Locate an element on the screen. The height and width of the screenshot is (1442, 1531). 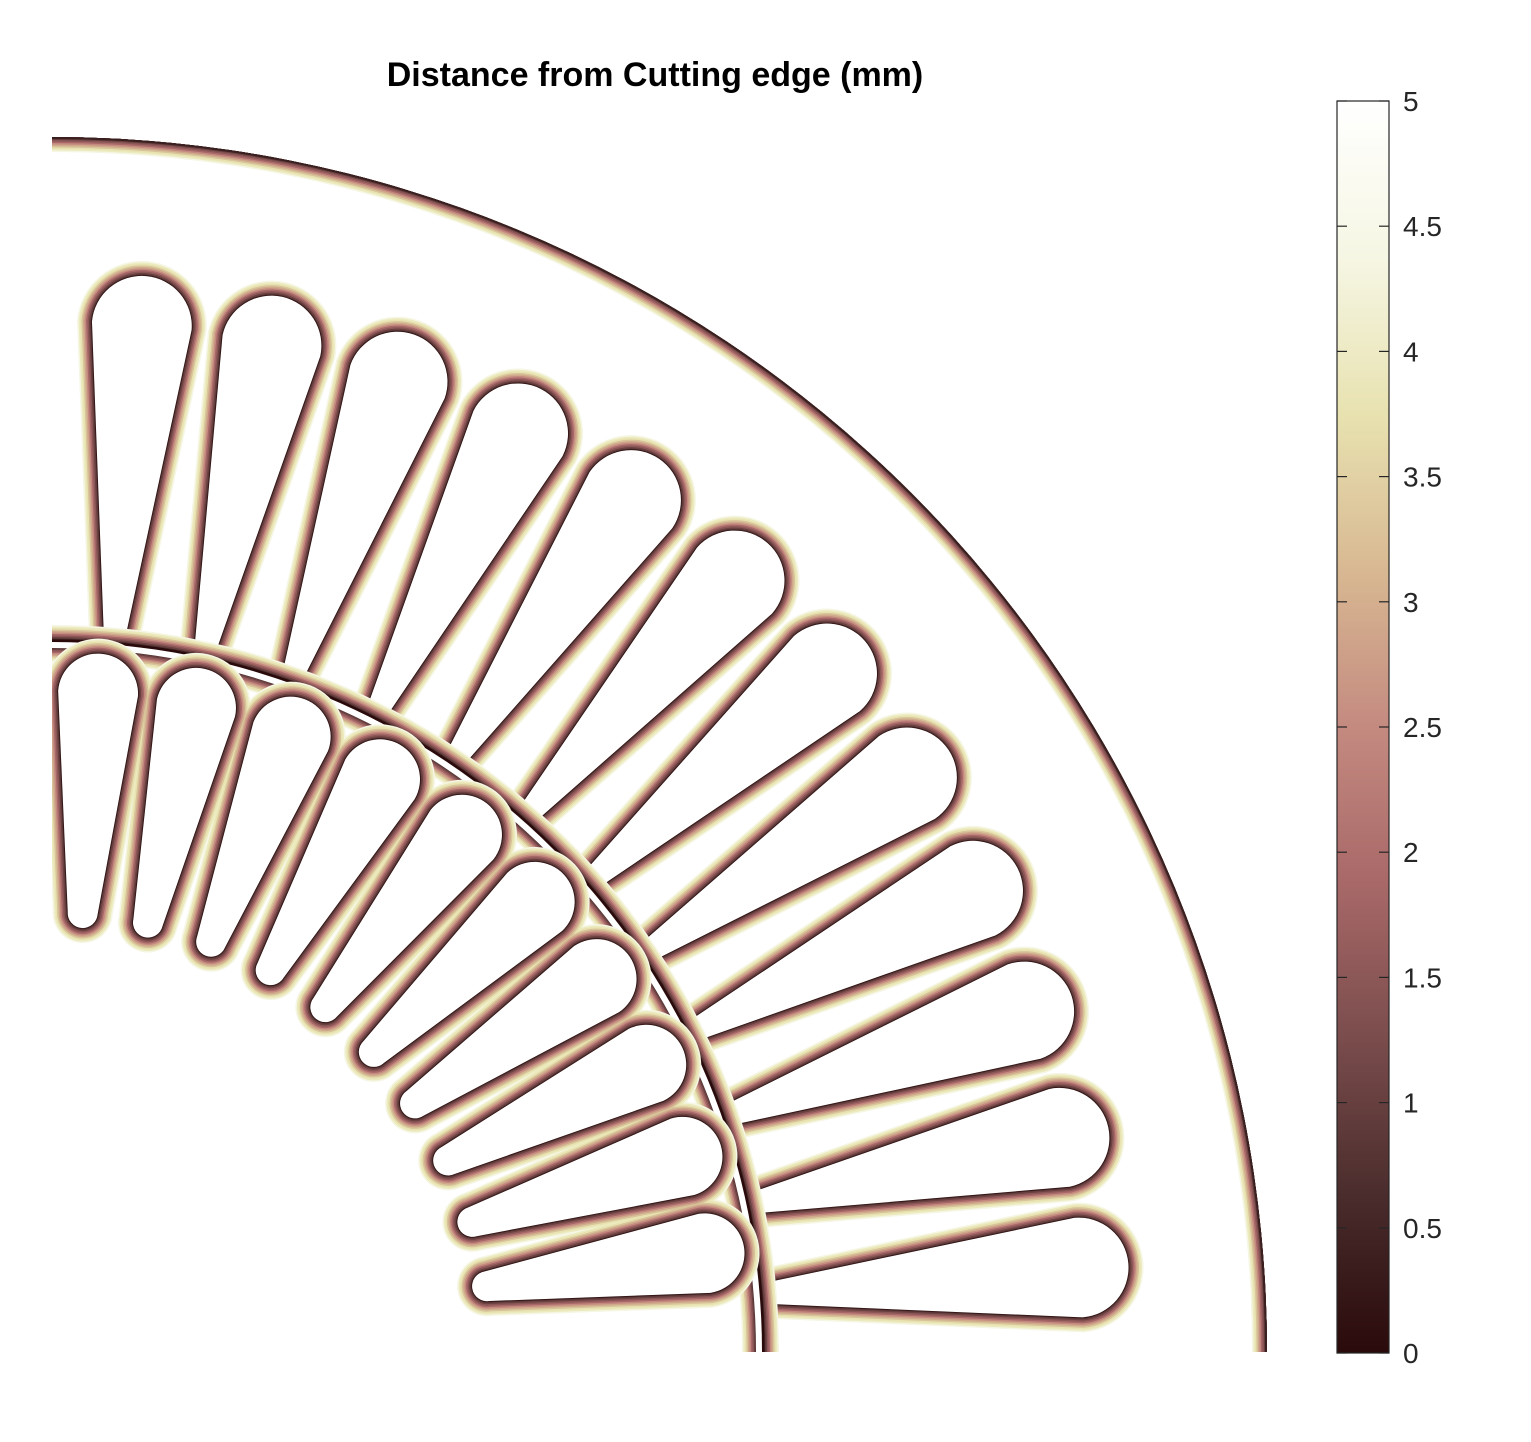
colorbar-tick-label: 4 is located at coordinates (1411, 351).